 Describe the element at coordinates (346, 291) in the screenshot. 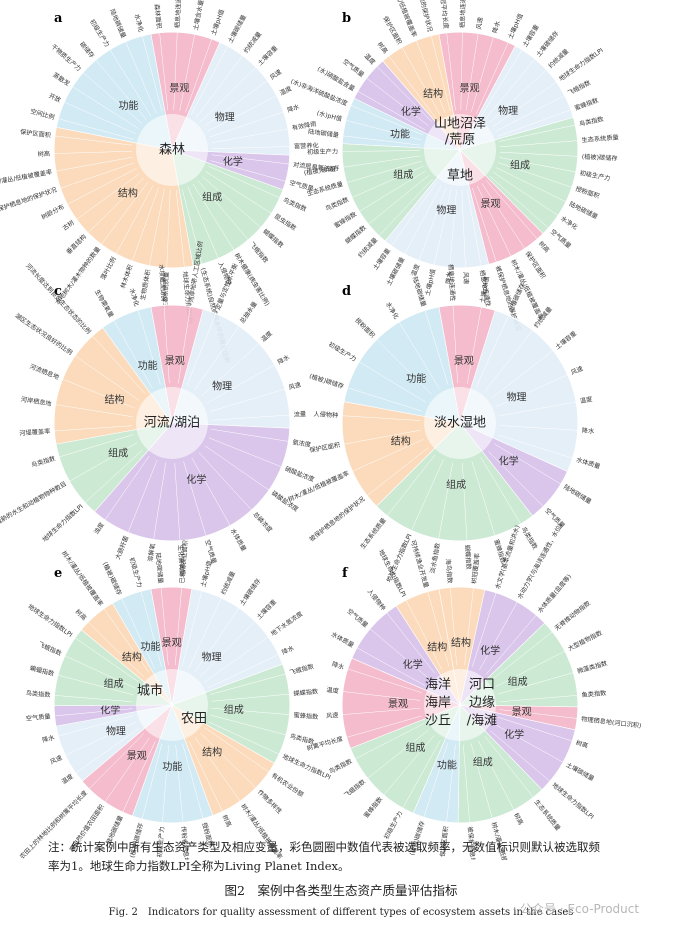

I see `panel-letter: d` at that location.